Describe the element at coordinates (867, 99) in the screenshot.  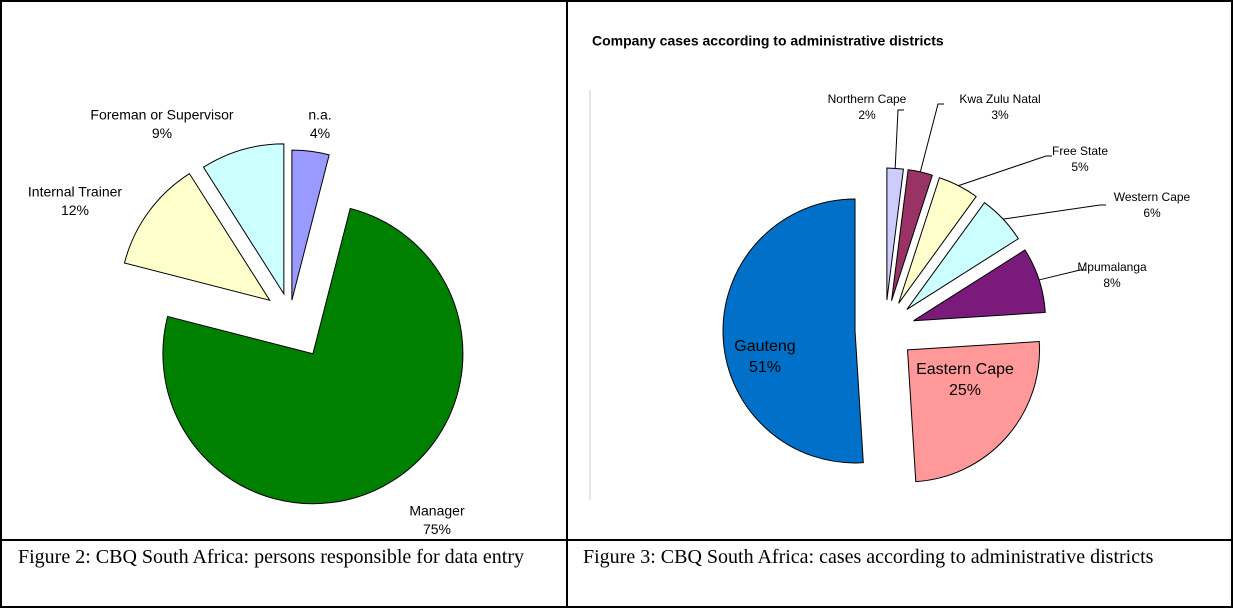
I see `slice-label: Northern Cape` at that location.